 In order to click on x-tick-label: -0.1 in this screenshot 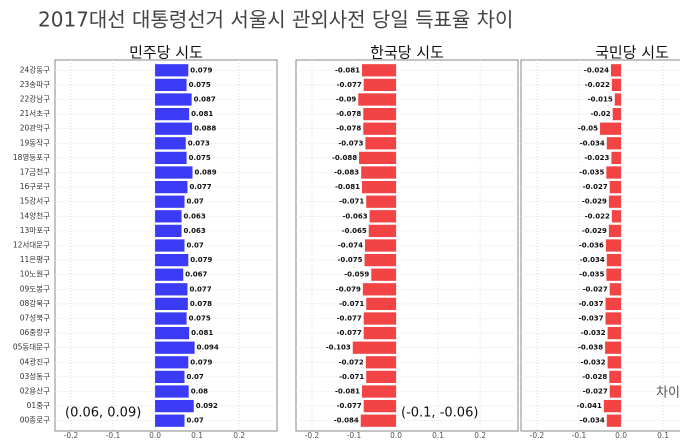, I will do `click(354, 435)`.